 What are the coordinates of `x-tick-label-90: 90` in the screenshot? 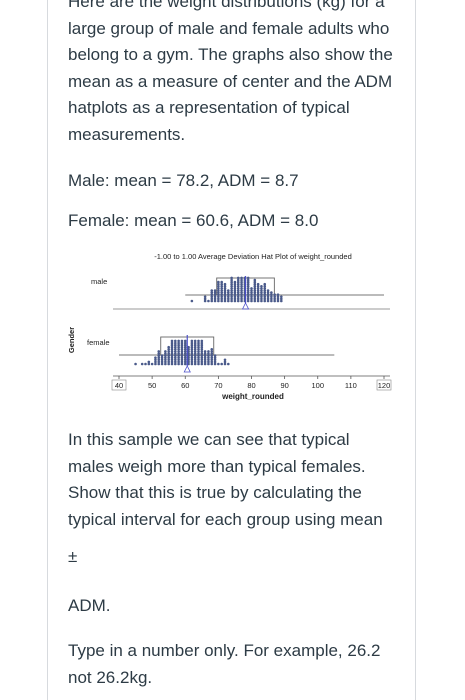 It's located at (284, 385).